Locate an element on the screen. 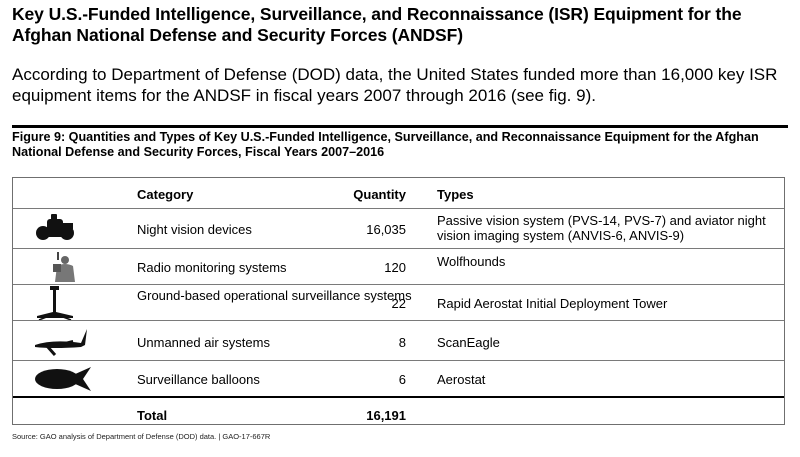 The height and width of the screenshot is (457, 800). quantity-cell: 16,035 is located at coordinates (386, 229).